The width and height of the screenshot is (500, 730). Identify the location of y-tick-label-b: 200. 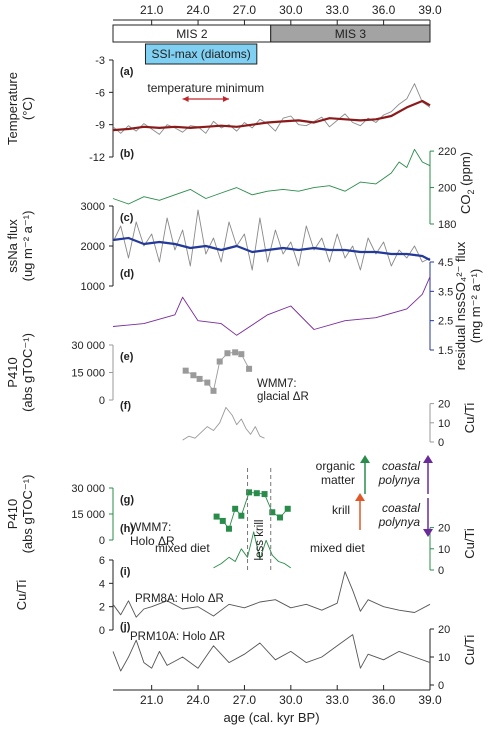
(447, 189).